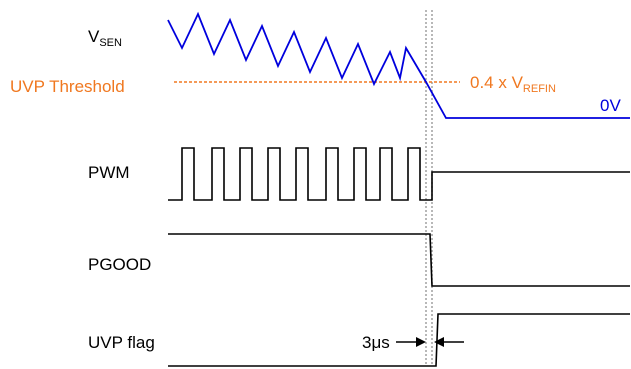  What do you see at coordinates (399, 260) in the screenshot?
I see `pgood-waveform` at bounding box center [399, 260].